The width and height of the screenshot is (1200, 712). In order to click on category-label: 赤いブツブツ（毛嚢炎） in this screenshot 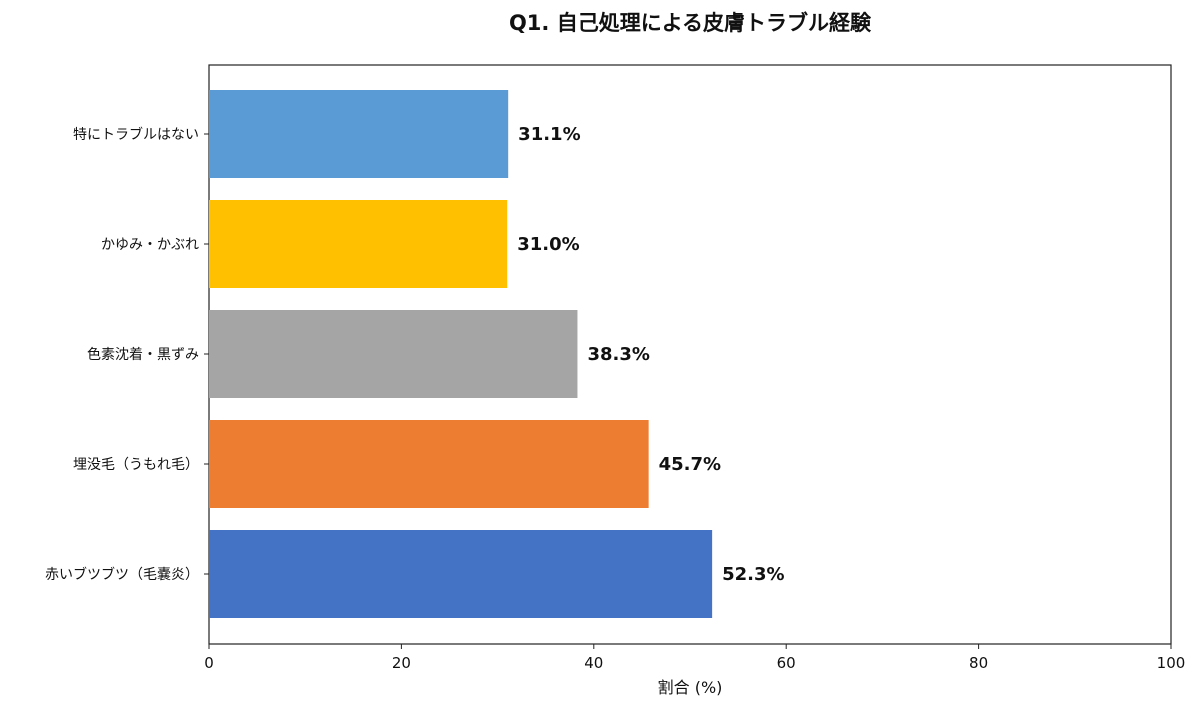, I will do `click(122, 574)`.